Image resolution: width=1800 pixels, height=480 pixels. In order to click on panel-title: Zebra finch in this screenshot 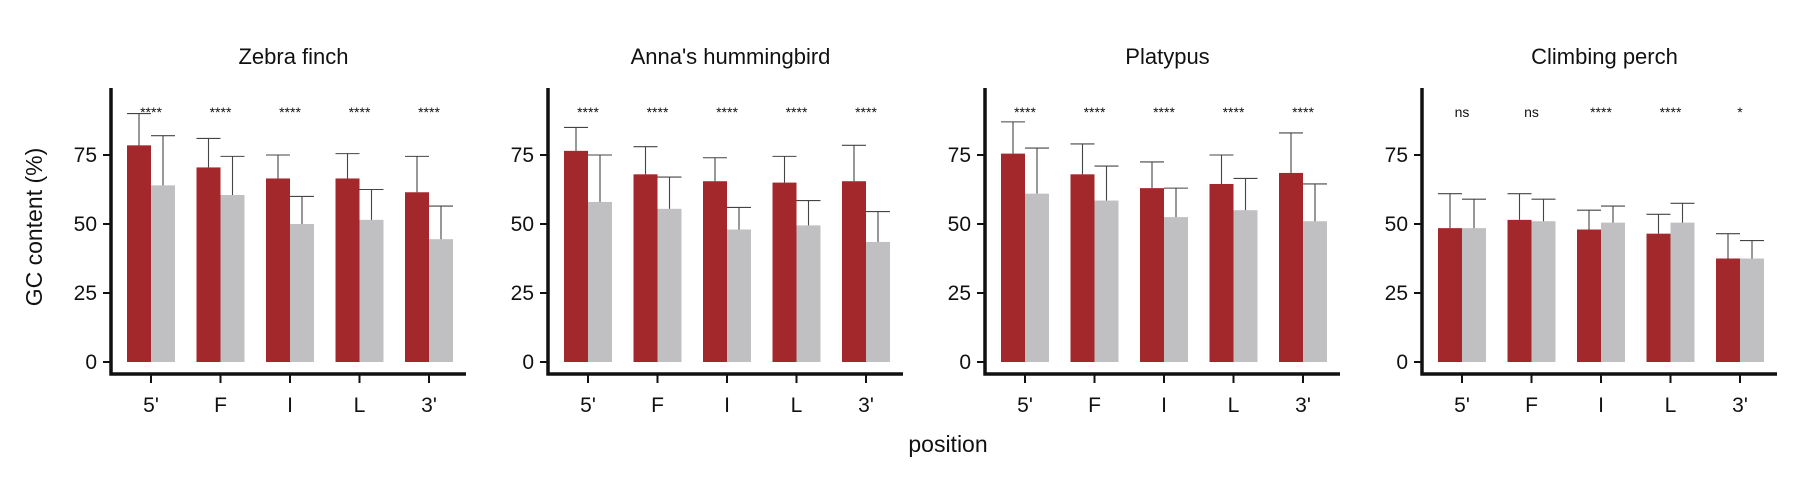, I will do `click(293, 56)`.